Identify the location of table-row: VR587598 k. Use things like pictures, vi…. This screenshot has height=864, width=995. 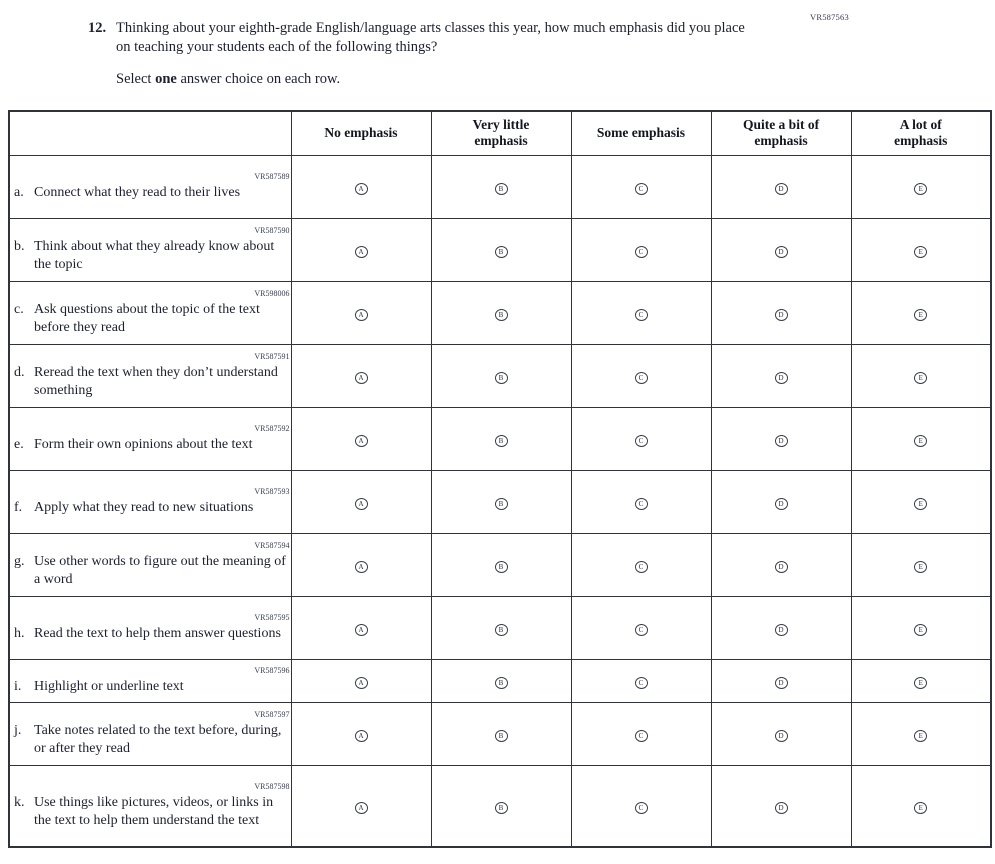
(500, 806).